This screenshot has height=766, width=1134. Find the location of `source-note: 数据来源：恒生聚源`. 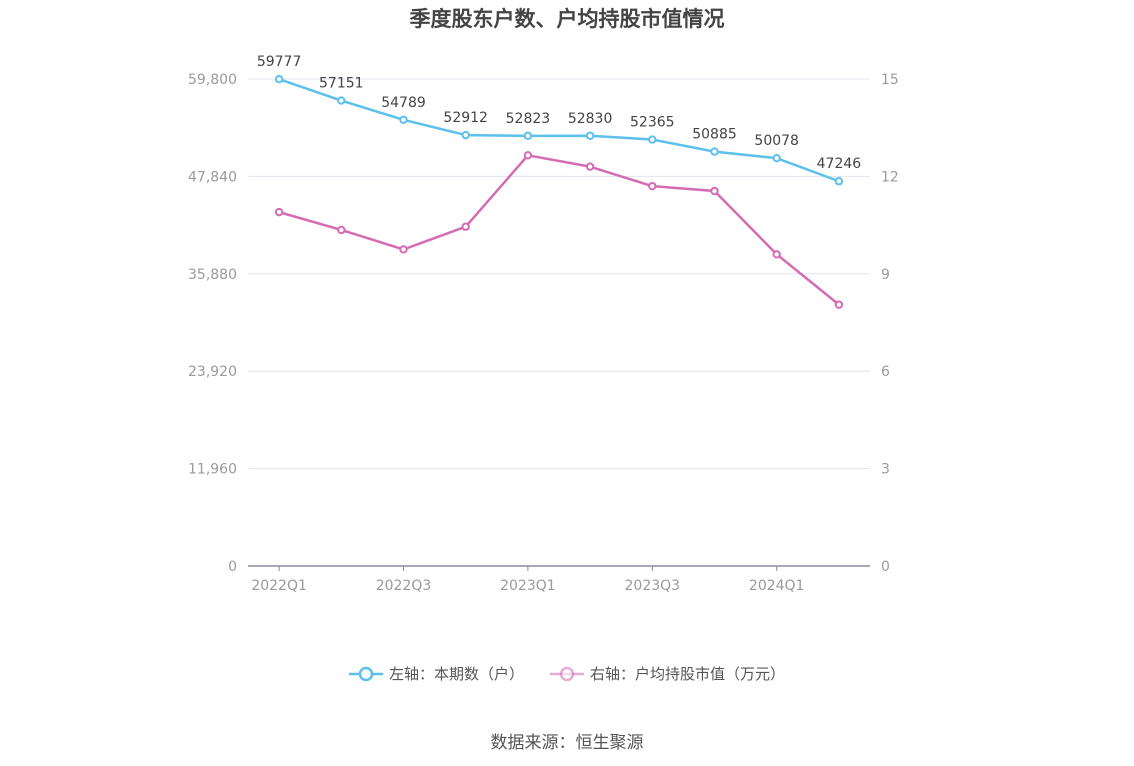

source-note: 数据来源：恒生聚源 is located at coordinates (567, 743).